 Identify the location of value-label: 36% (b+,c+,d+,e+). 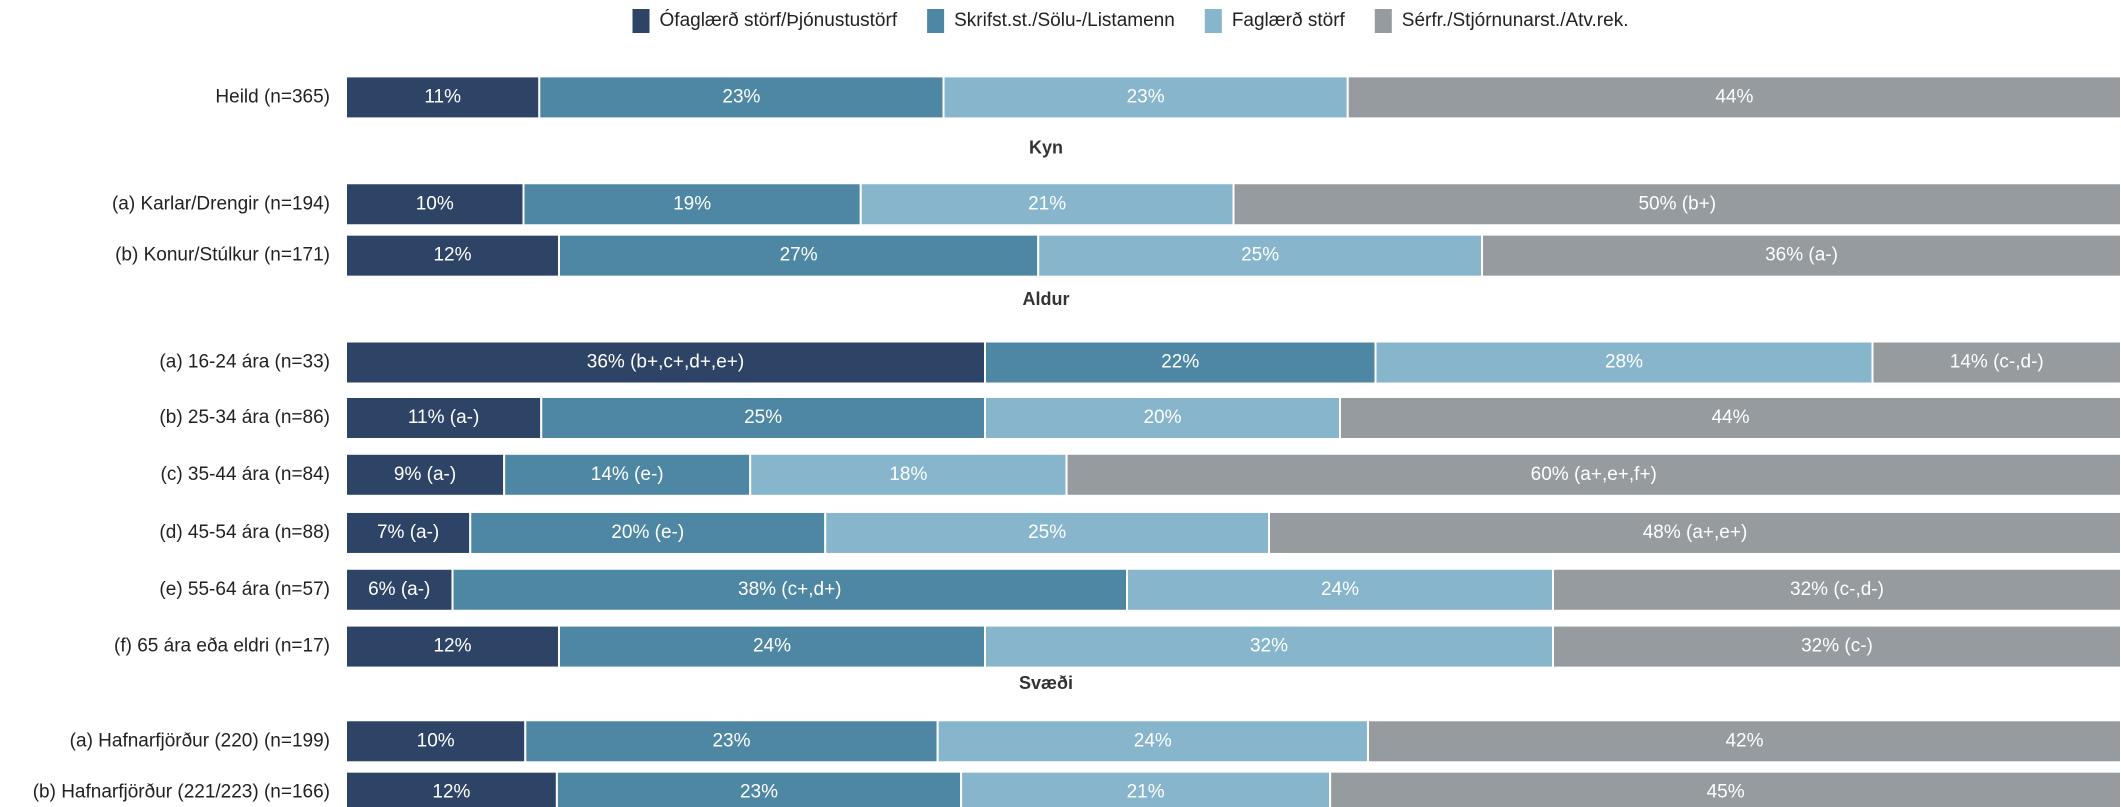
(665, 362).